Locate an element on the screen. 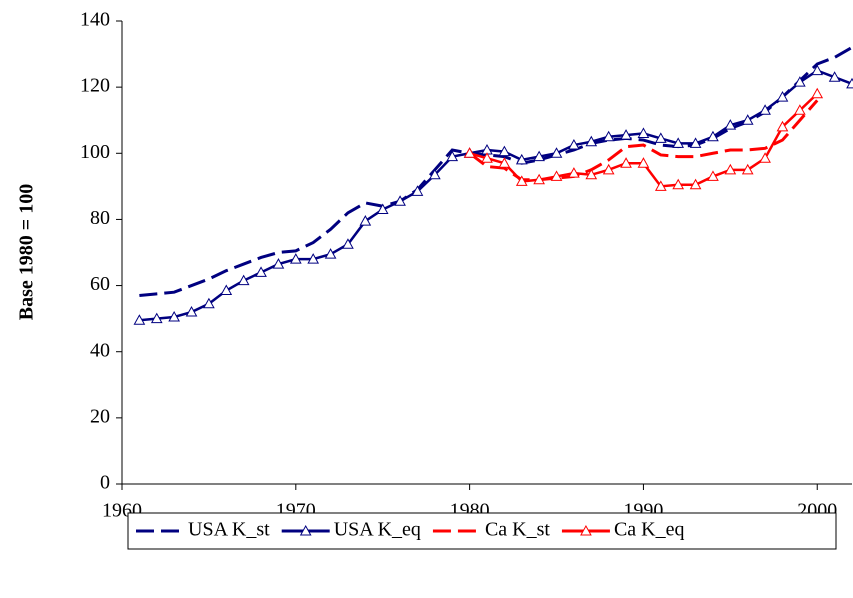 The image size is (853, 598). legend-label: Ca K_st is located at coordinates (517, 530).